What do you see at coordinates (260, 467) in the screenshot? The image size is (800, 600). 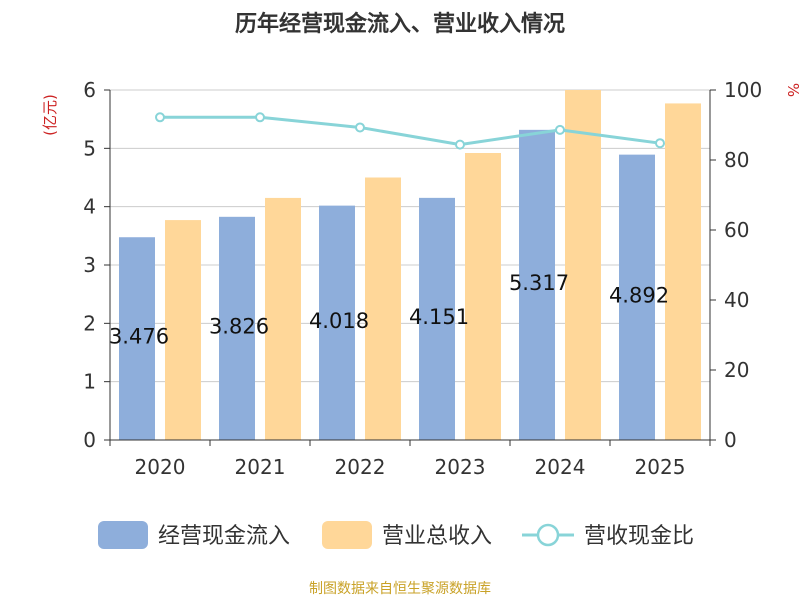 I see `x-tick-label: 2021` at bounding box center [260, 467].